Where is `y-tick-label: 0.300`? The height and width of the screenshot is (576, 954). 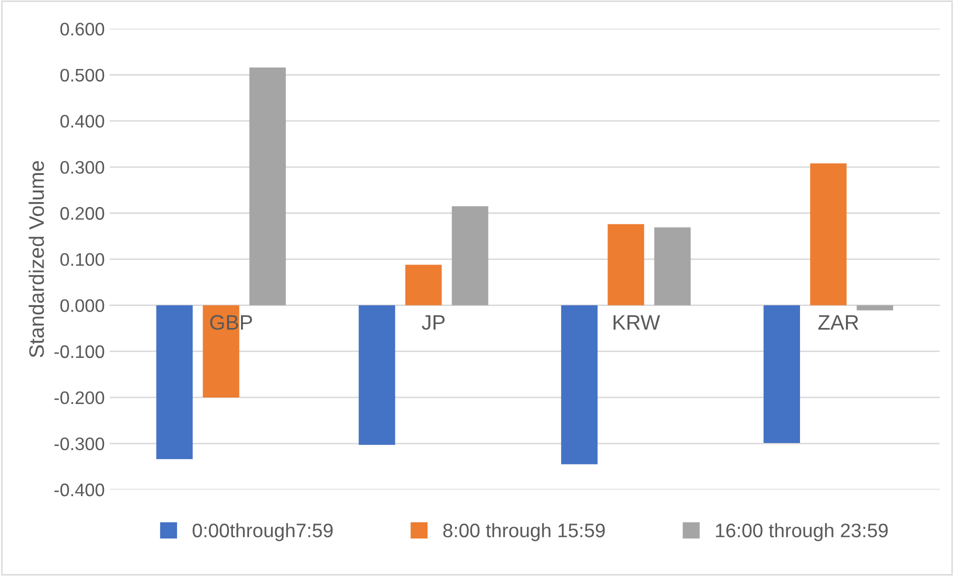
y-tick-label: 0.300 is located at coordinates (82, 167).